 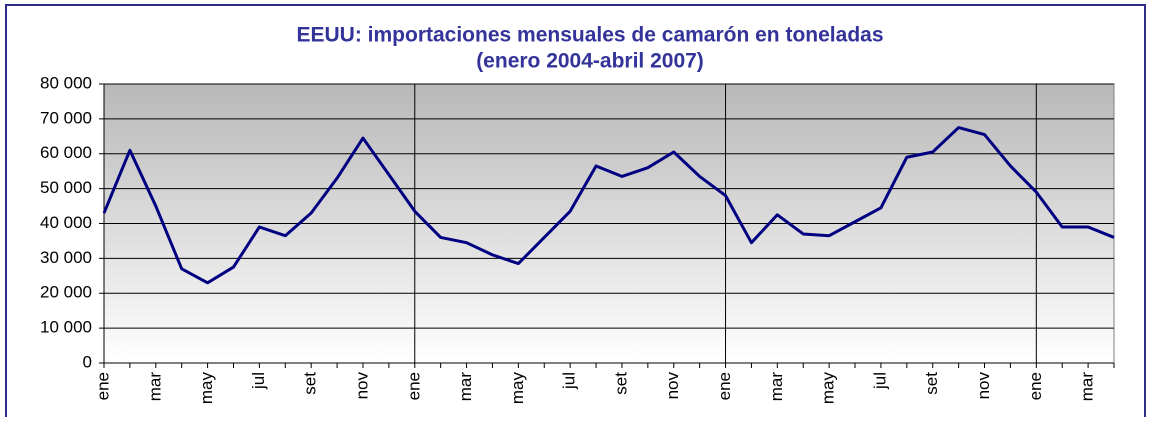 I want to click on y-tick-label: 60 000, so click(x=66, y=152).